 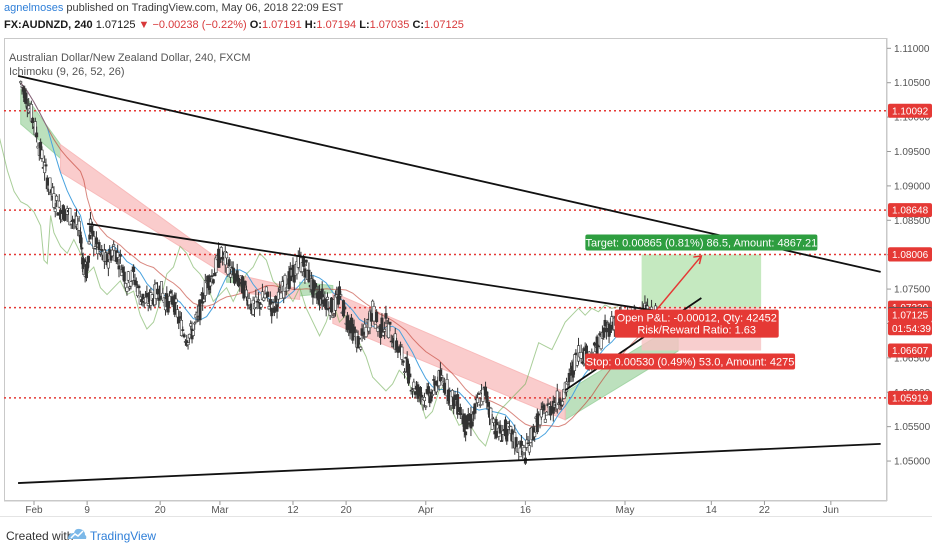 What do you see at coordinates (466, 533) in the screenshot?
I see `footer: Created with TradingView` at bounding box center [466, 533].